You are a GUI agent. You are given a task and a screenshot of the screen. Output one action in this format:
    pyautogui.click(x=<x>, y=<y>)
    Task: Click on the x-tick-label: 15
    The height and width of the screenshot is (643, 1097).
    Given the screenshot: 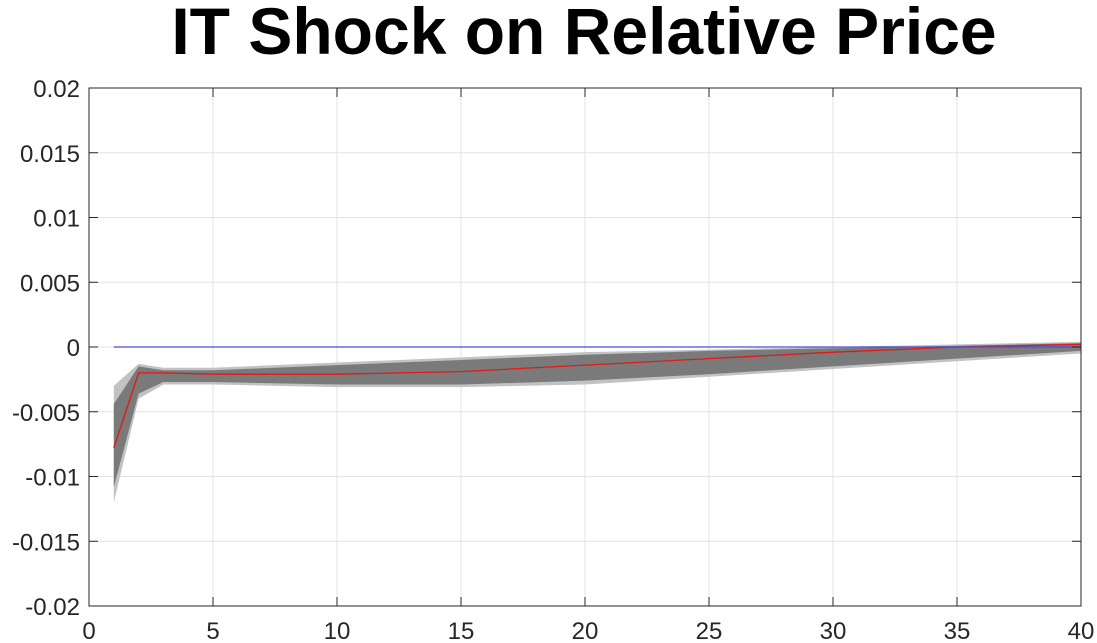 What is the action you would take?
    pyautogui.click(x=461, y=630)
    